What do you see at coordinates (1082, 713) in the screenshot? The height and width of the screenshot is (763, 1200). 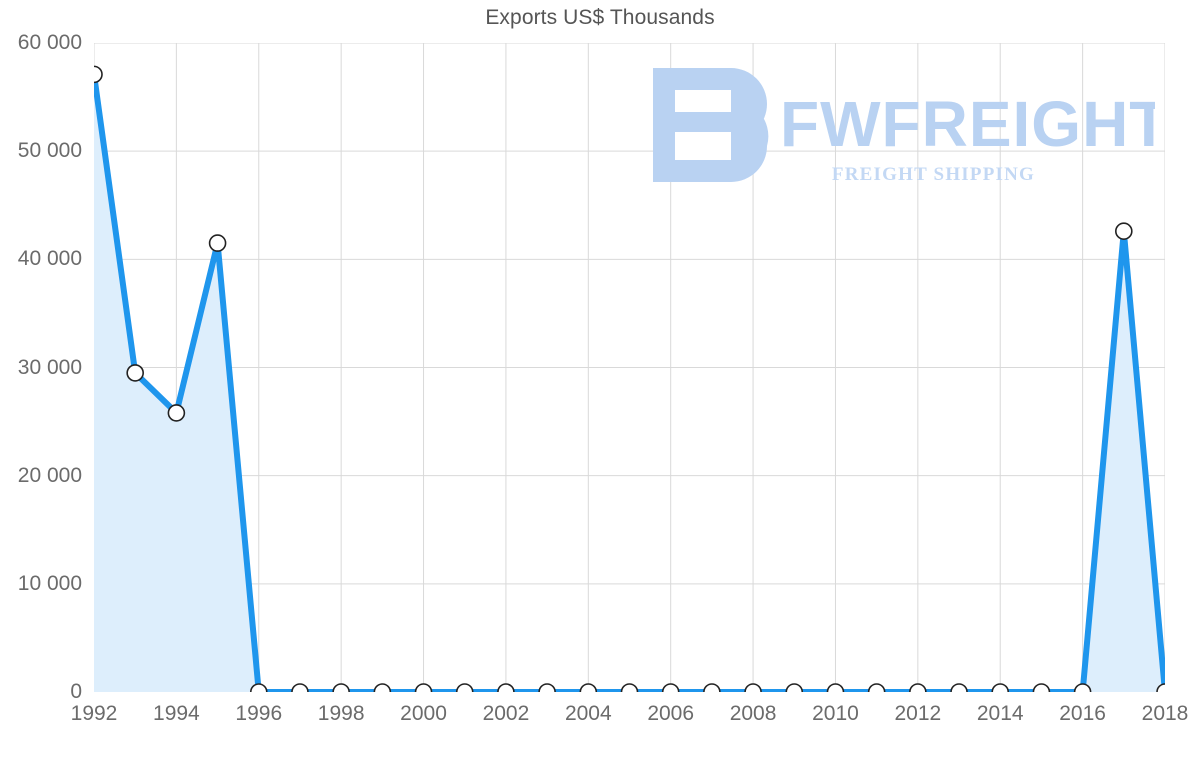 I see `x-axis-tick-label: 2016` at bounding box center [1082, 713].